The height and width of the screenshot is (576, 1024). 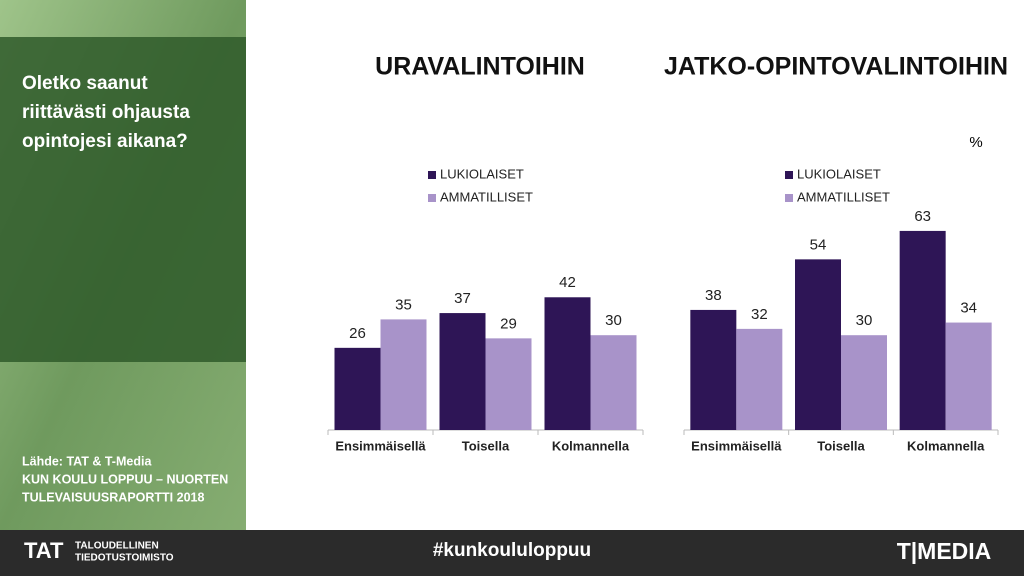 I want to click on footer-bar, so click(x=512, y=553).